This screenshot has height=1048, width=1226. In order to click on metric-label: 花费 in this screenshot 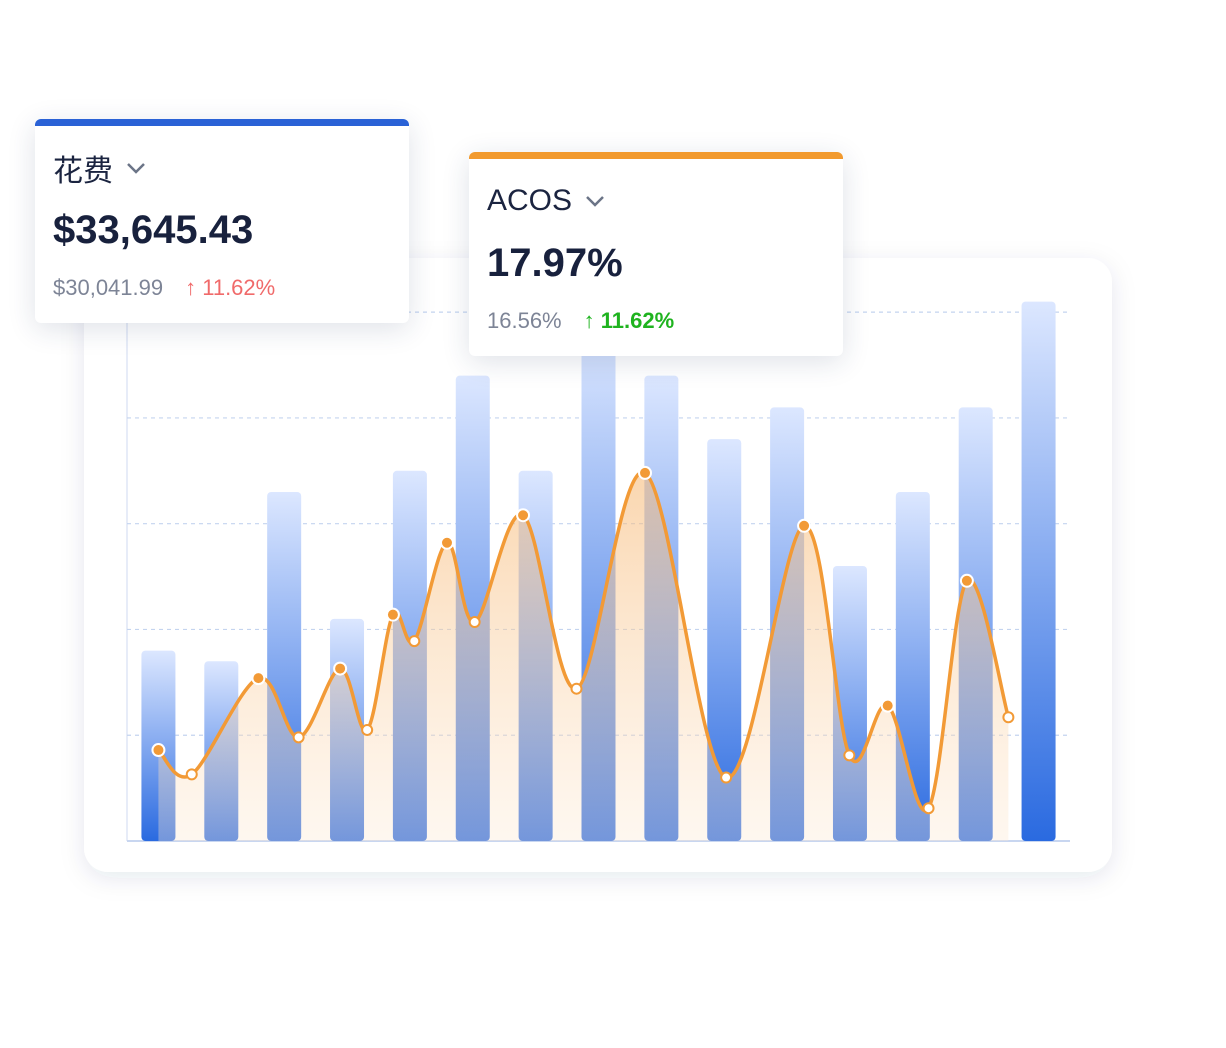, I will do `click(83, 171)`.